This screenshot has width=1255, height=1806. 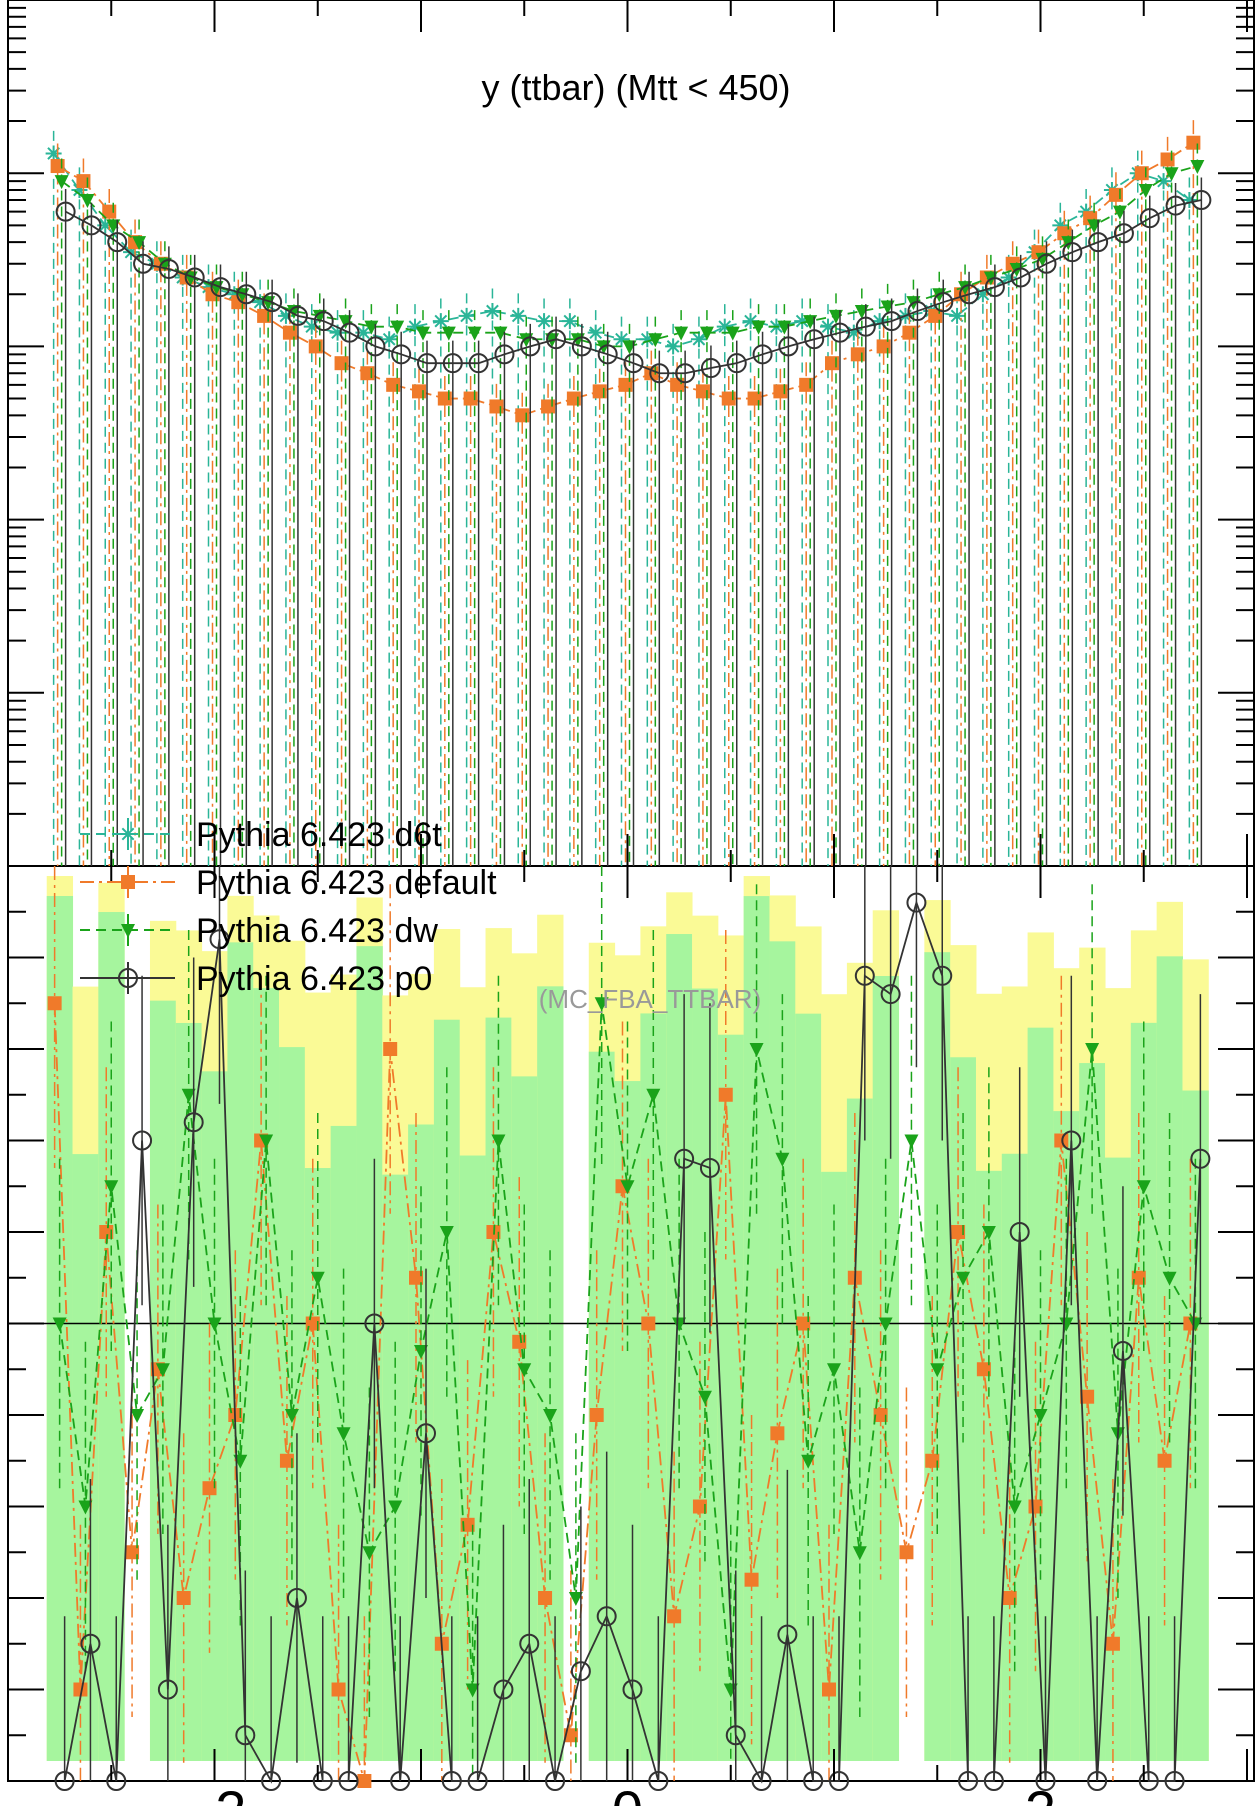 What do you see at coordinates (627, 1792) in the screenshot?
I see `x-tick-label: 0` at bounding box center [627, 1792].